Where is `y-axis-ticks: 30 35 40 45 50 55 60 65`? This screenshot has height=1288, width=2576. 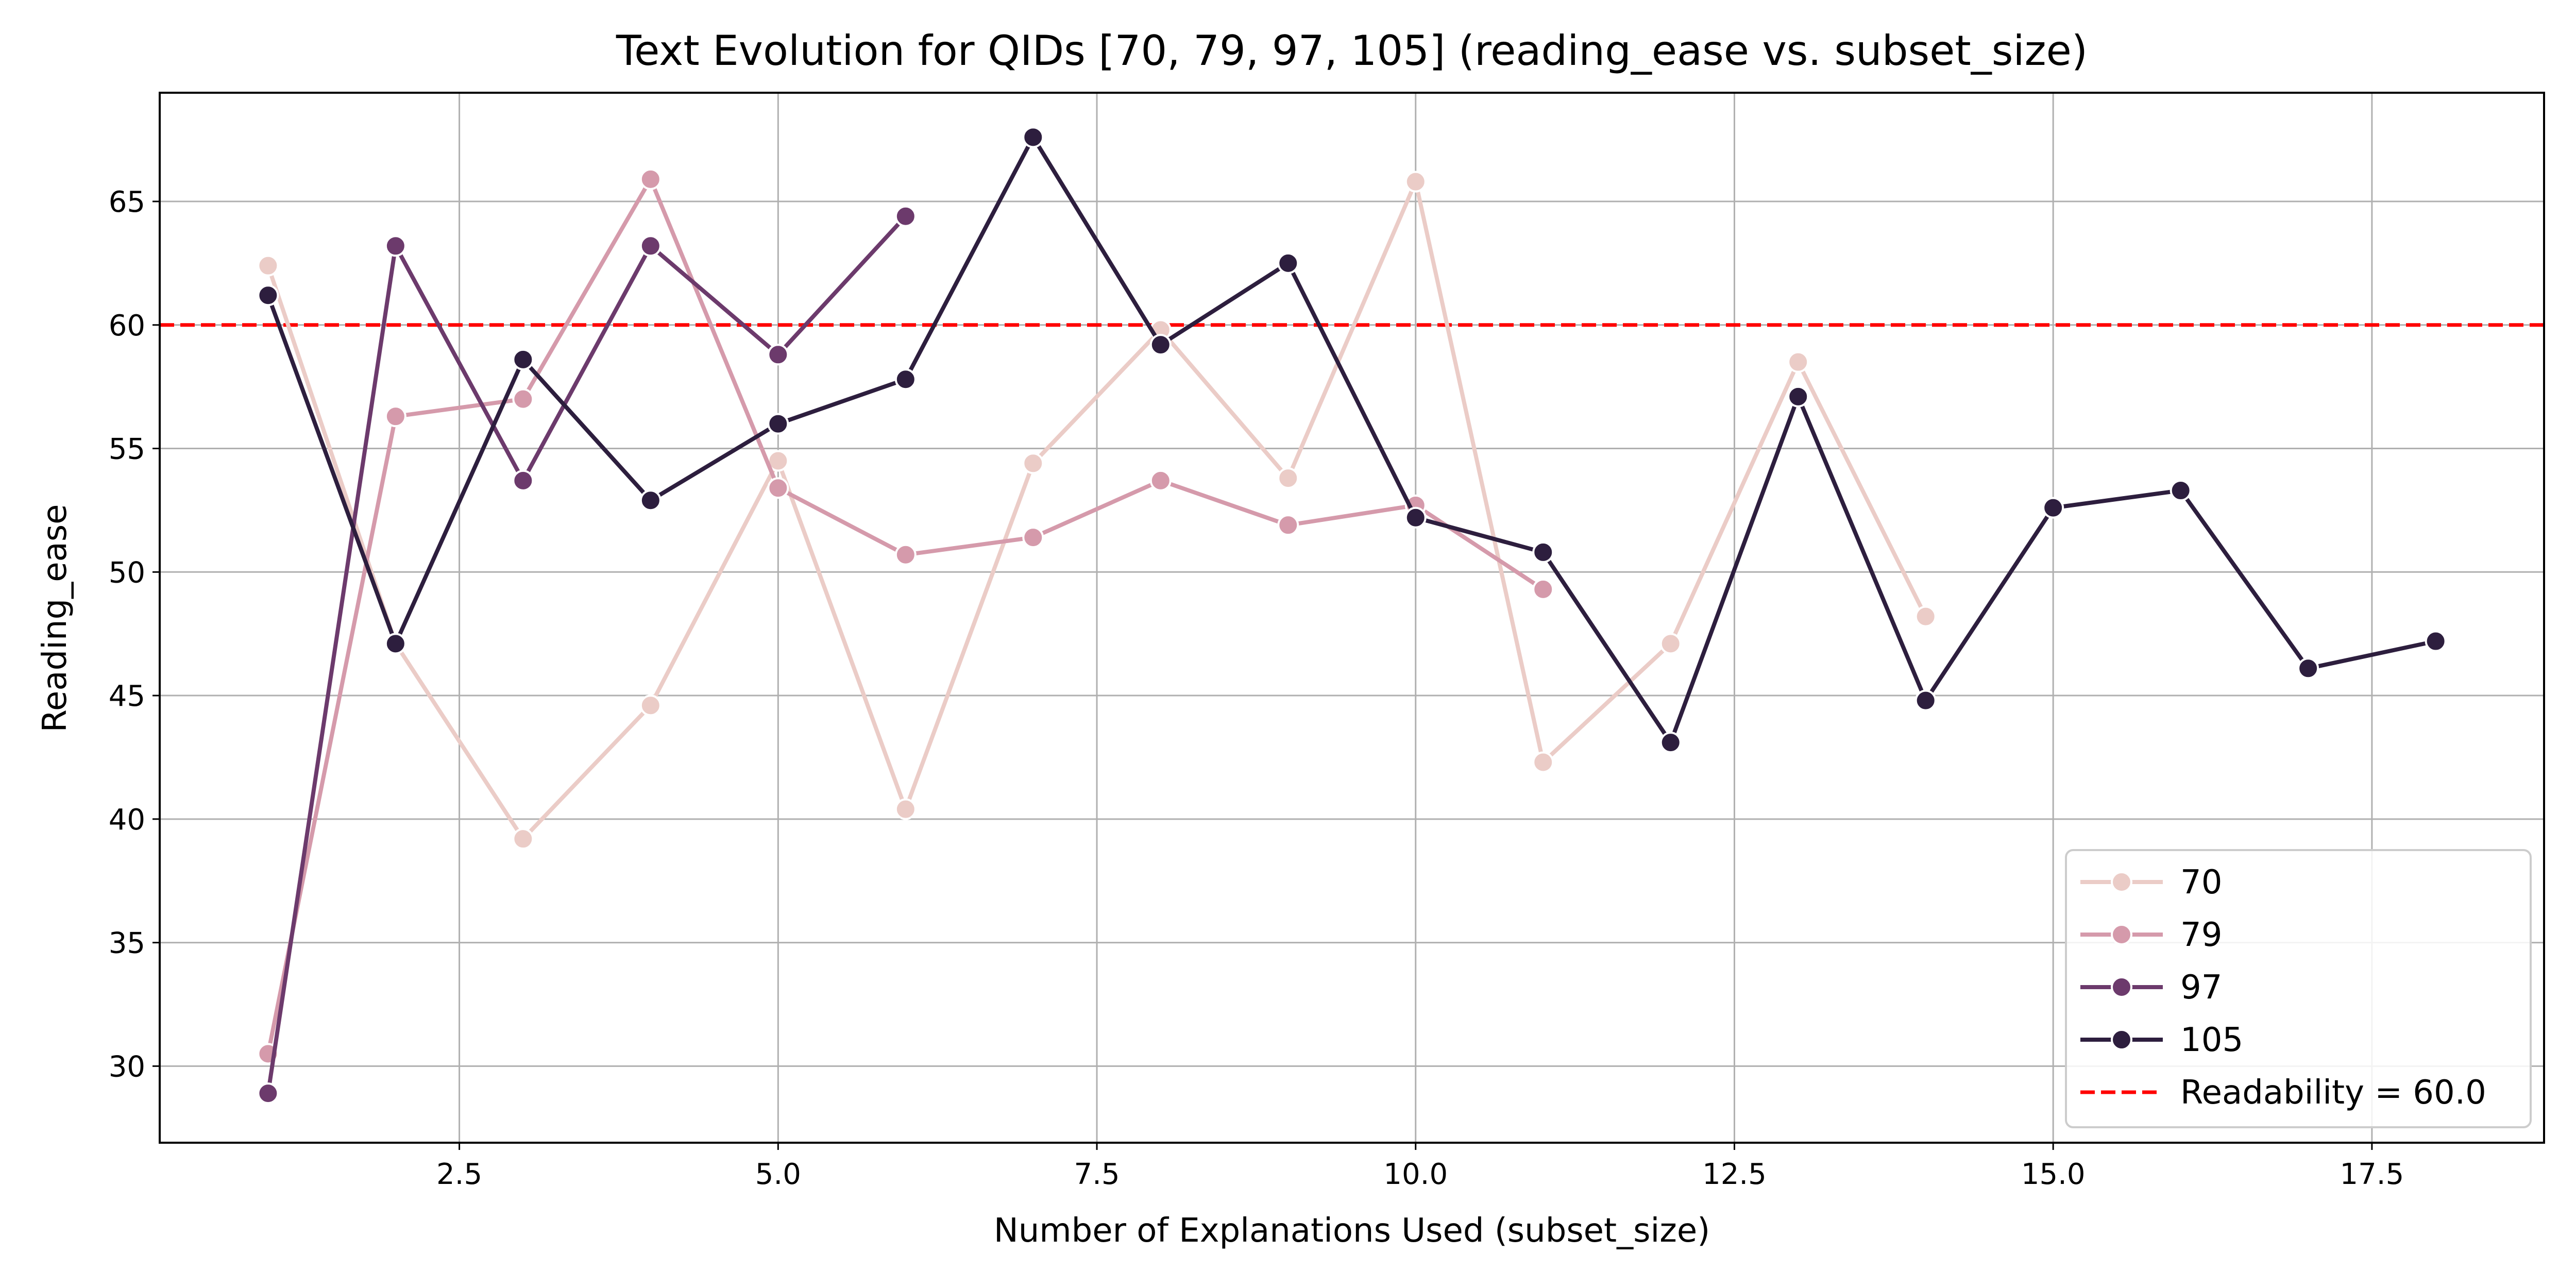
y-axis-ticks: 30 35 40 45 50 55 60 65 is located at coordinates (135, 634).